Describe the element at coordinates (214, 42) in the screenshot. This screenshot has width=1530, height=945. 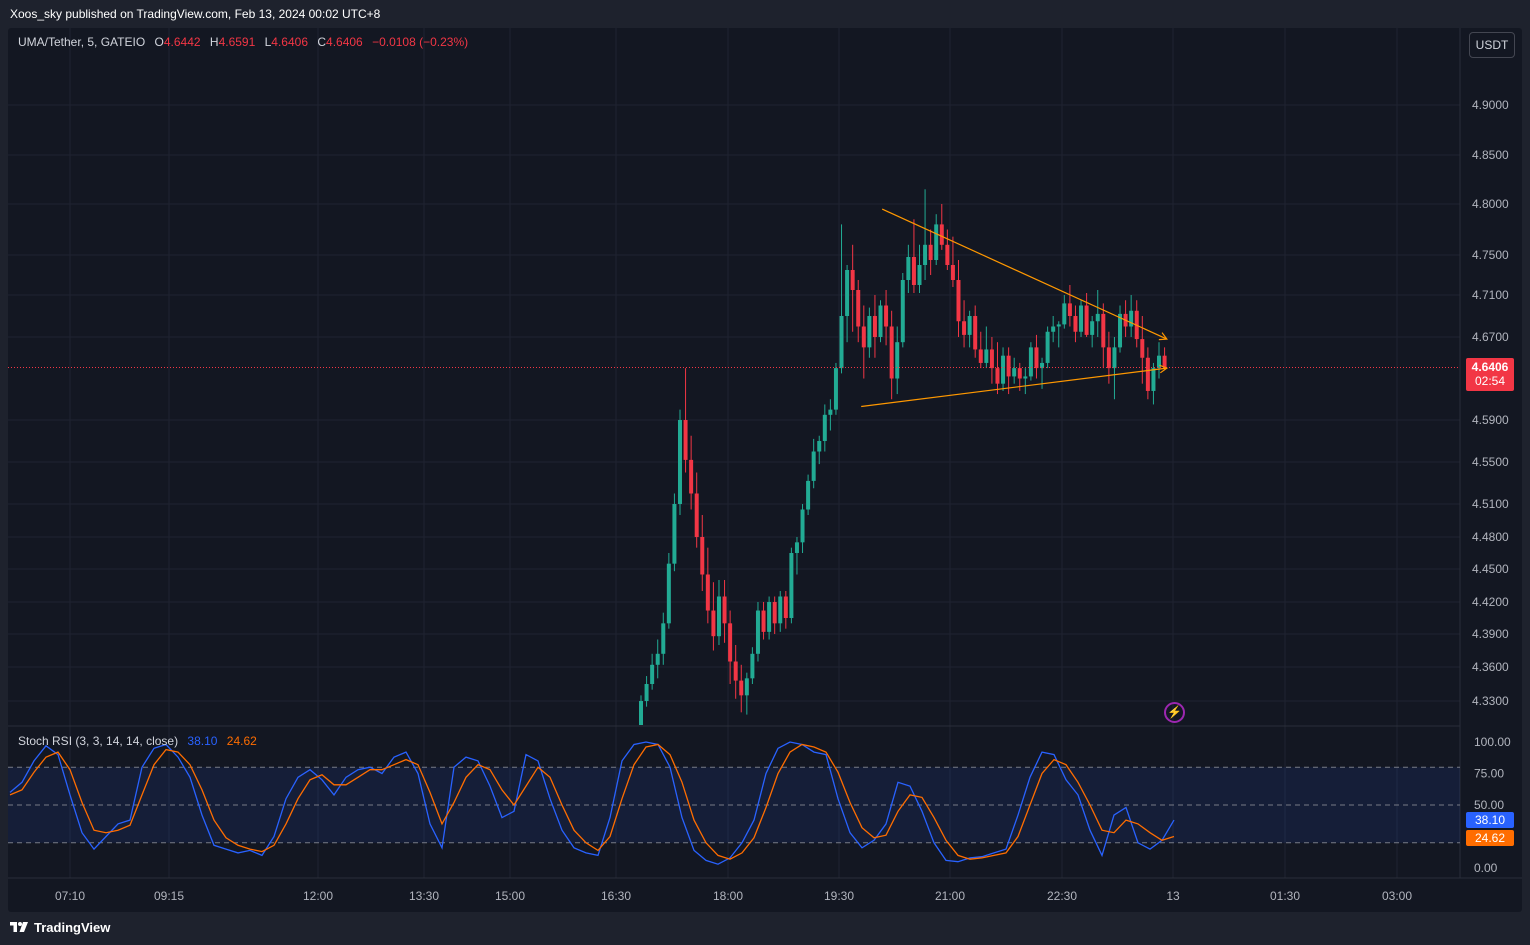
I see `high-label: H` at that location.